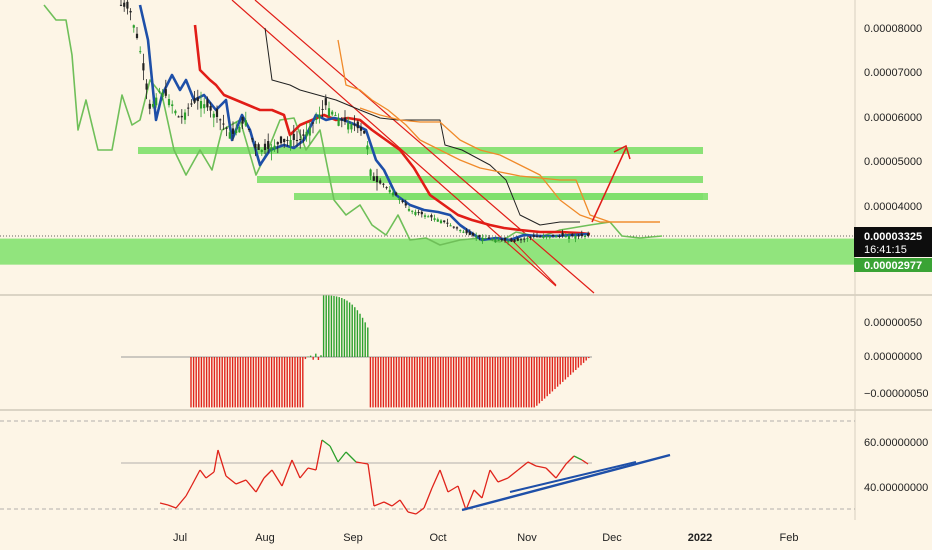 The image size is (932, 550). What do you see at coordinates (896, 394) in the screenshot?
I see `oscillator-tick-label: −0.00000050` at bounding box center [896, 394].